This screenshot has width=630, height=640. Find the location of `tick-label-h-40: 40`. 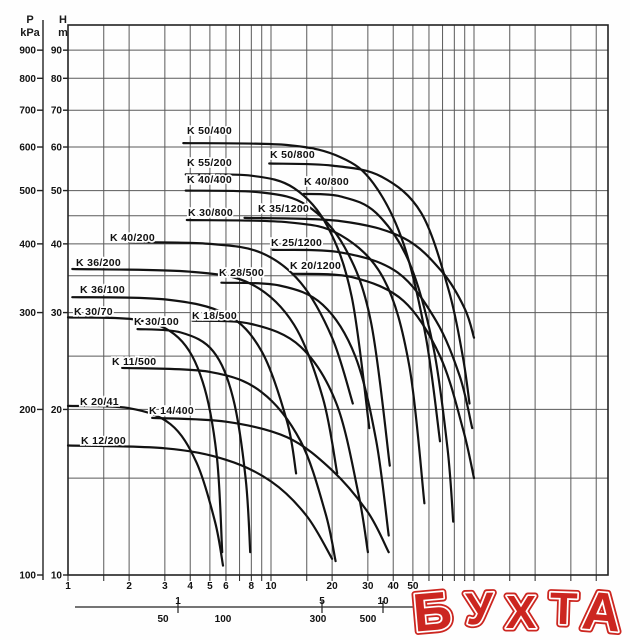

tick-label-h-40: 40 is located at coordinates (57, 244).